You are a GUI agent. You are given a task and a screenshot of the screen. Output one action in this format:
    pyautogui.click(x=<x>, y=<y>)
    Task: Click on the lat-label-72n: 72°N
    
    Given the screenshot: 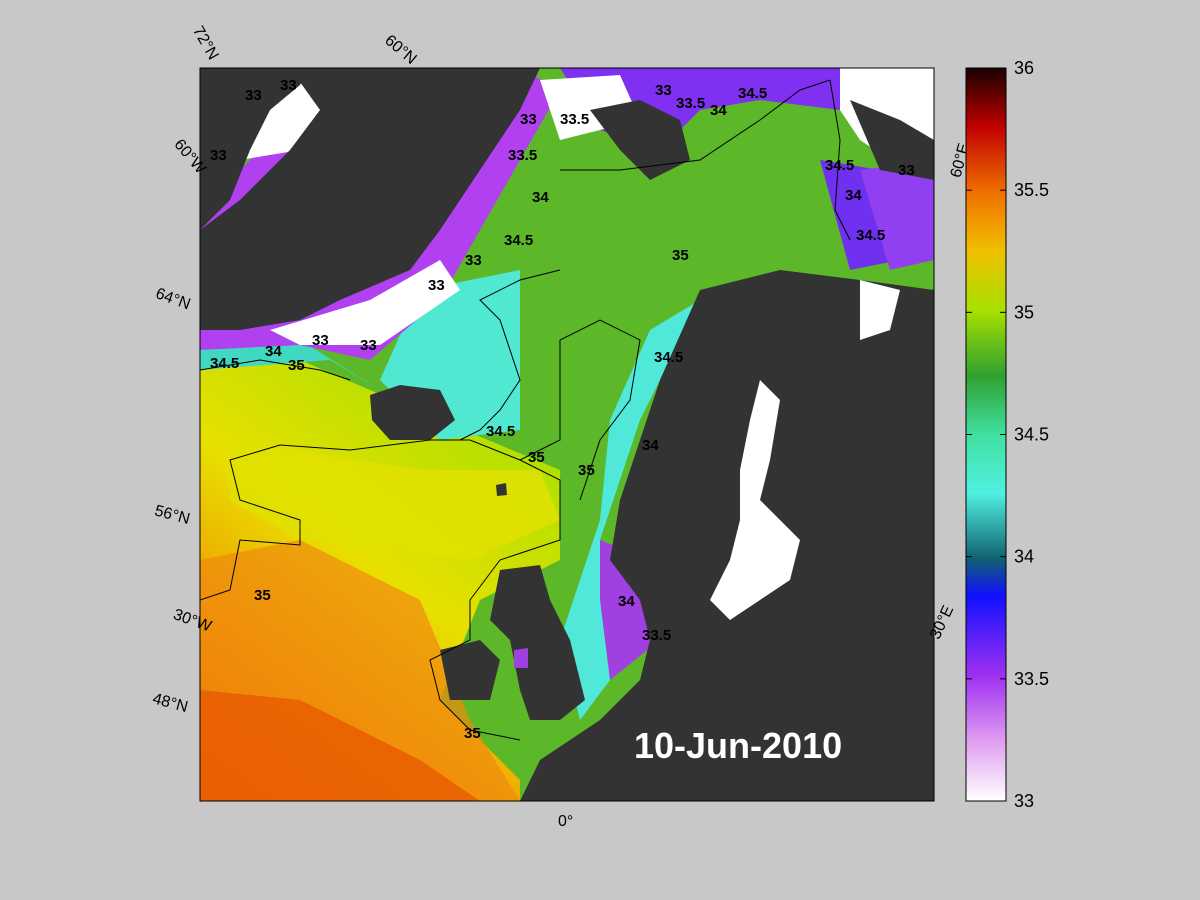 What is the action you would take?
    pyautogui.click(x=205, y=42)
    